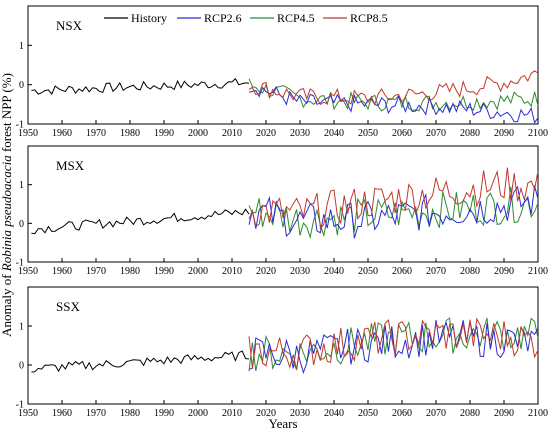 Image resolution: width=550 pixels, height=439 pixels. I want to click on legend-entry-rcp85: RCP8.5, so click(355, 18).